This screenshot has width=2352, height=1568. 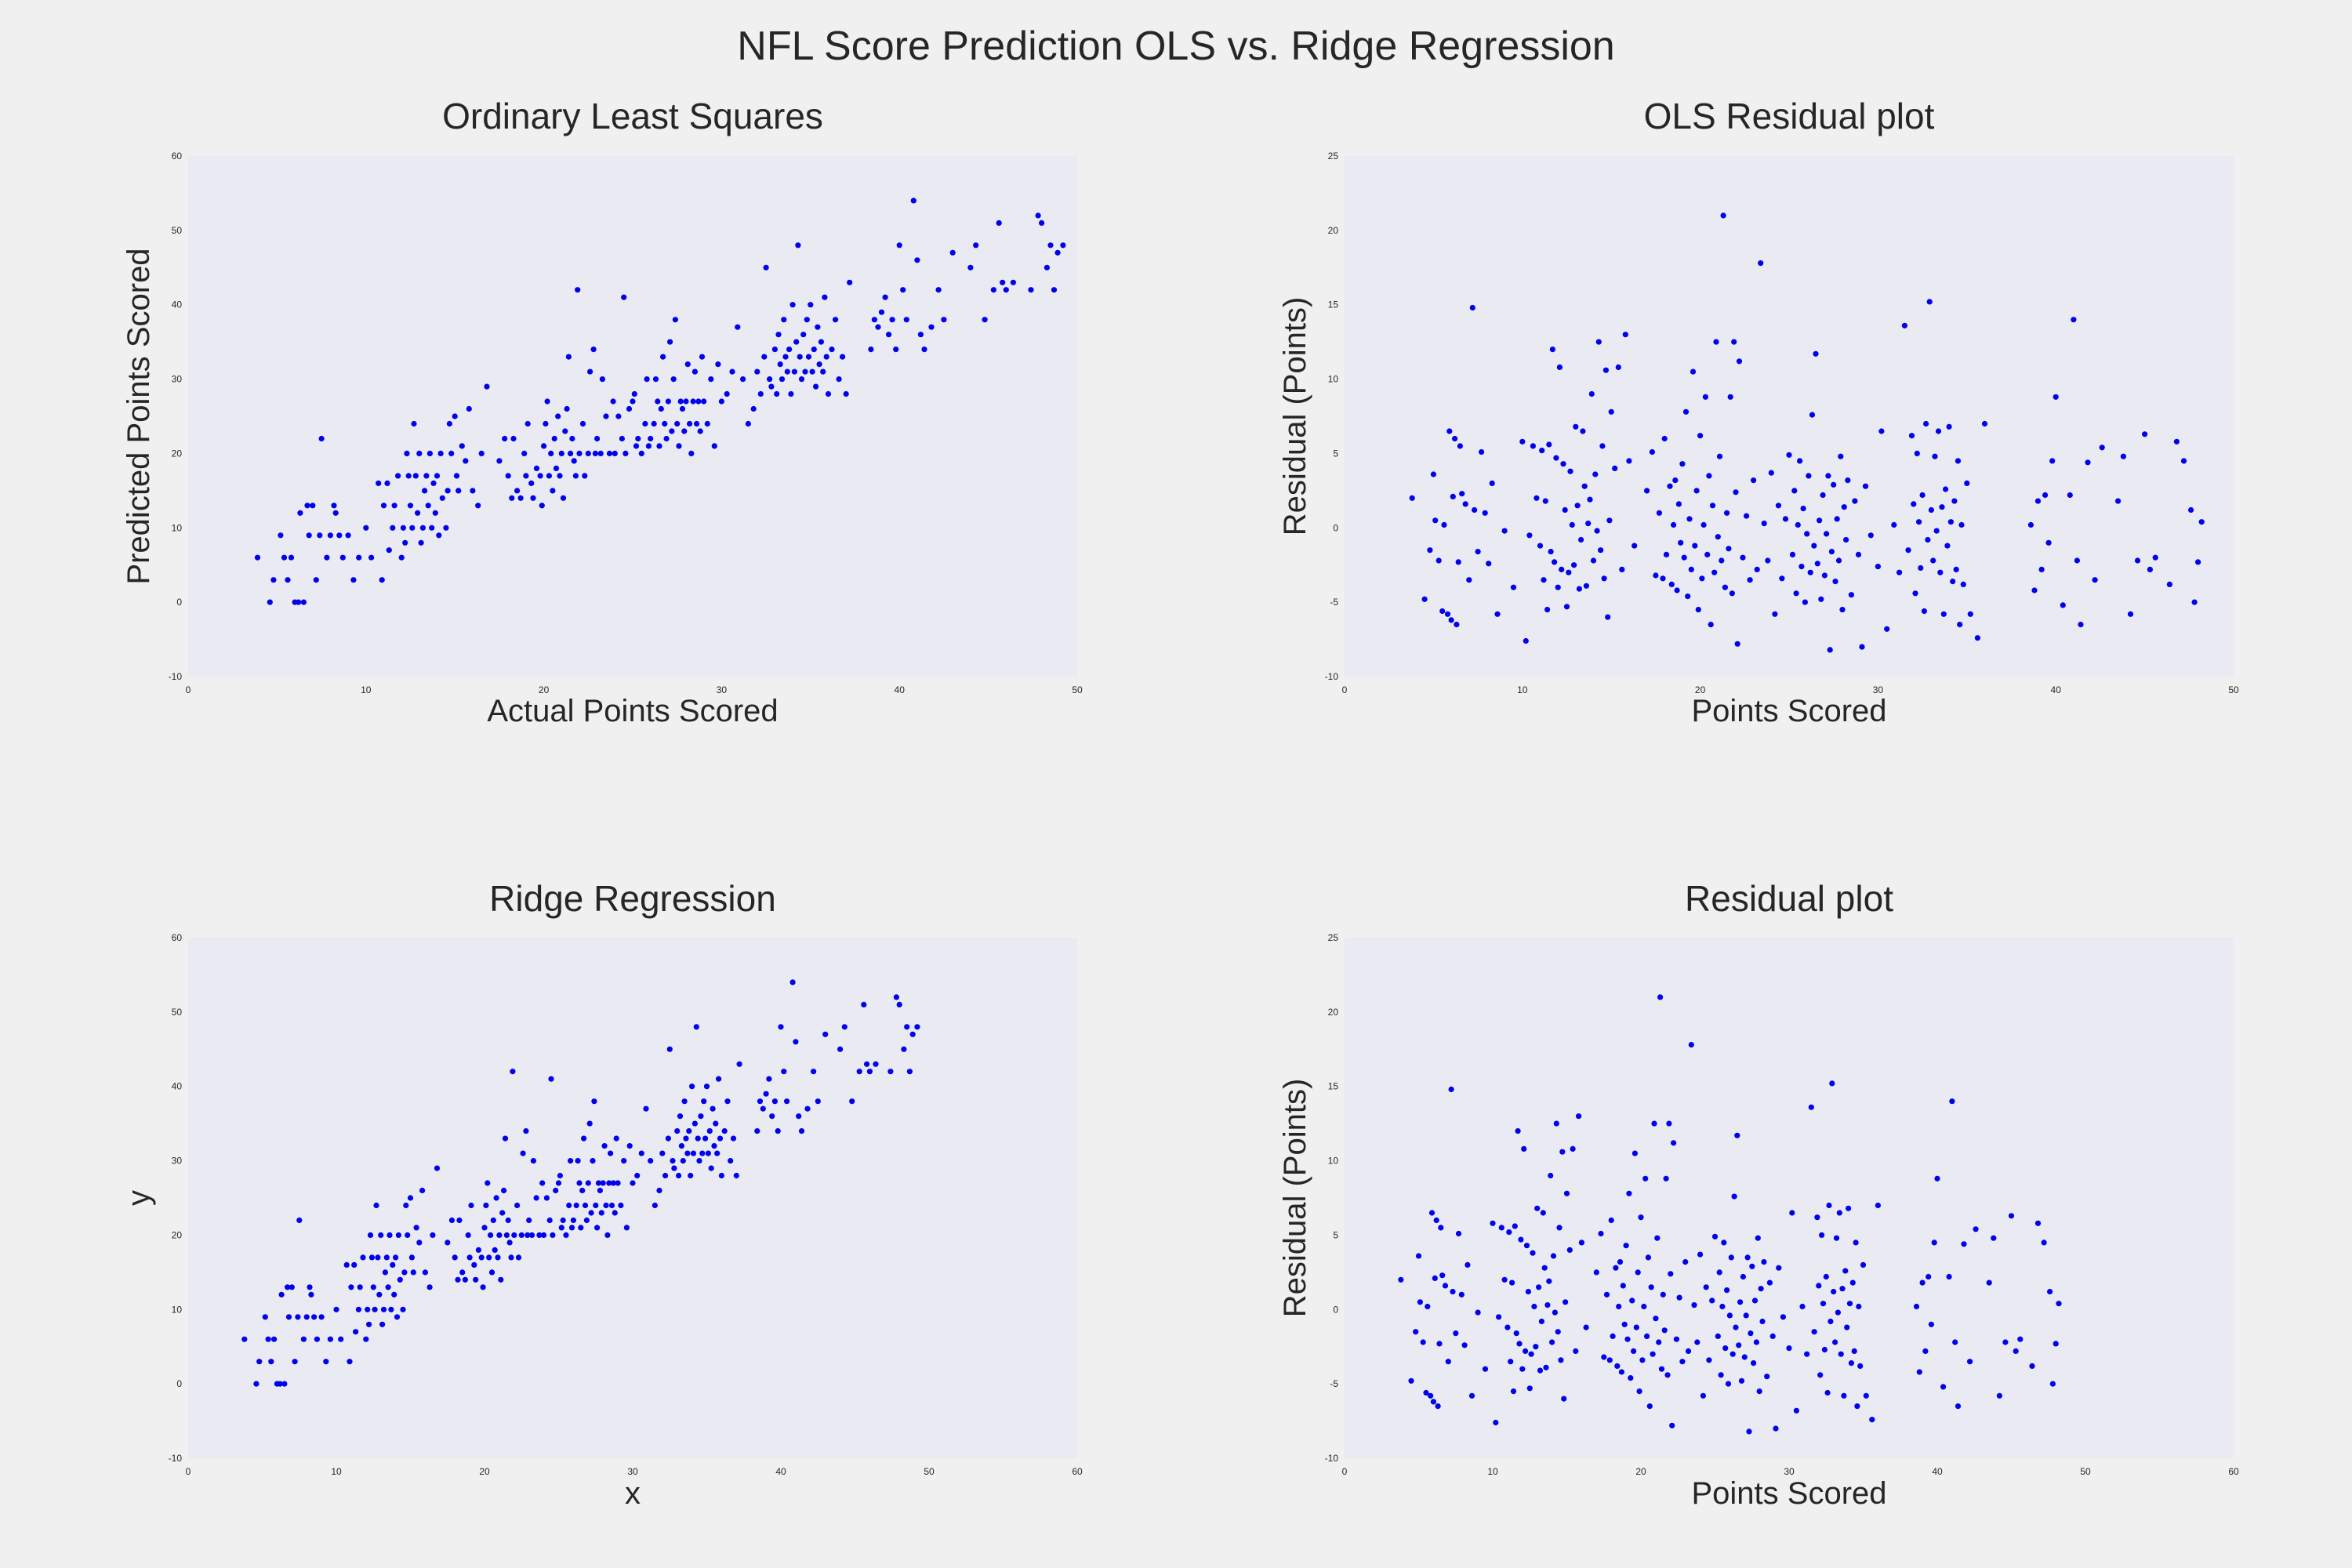 I want to click on y-tick-label: 20, so click(x=1333, y=1012).